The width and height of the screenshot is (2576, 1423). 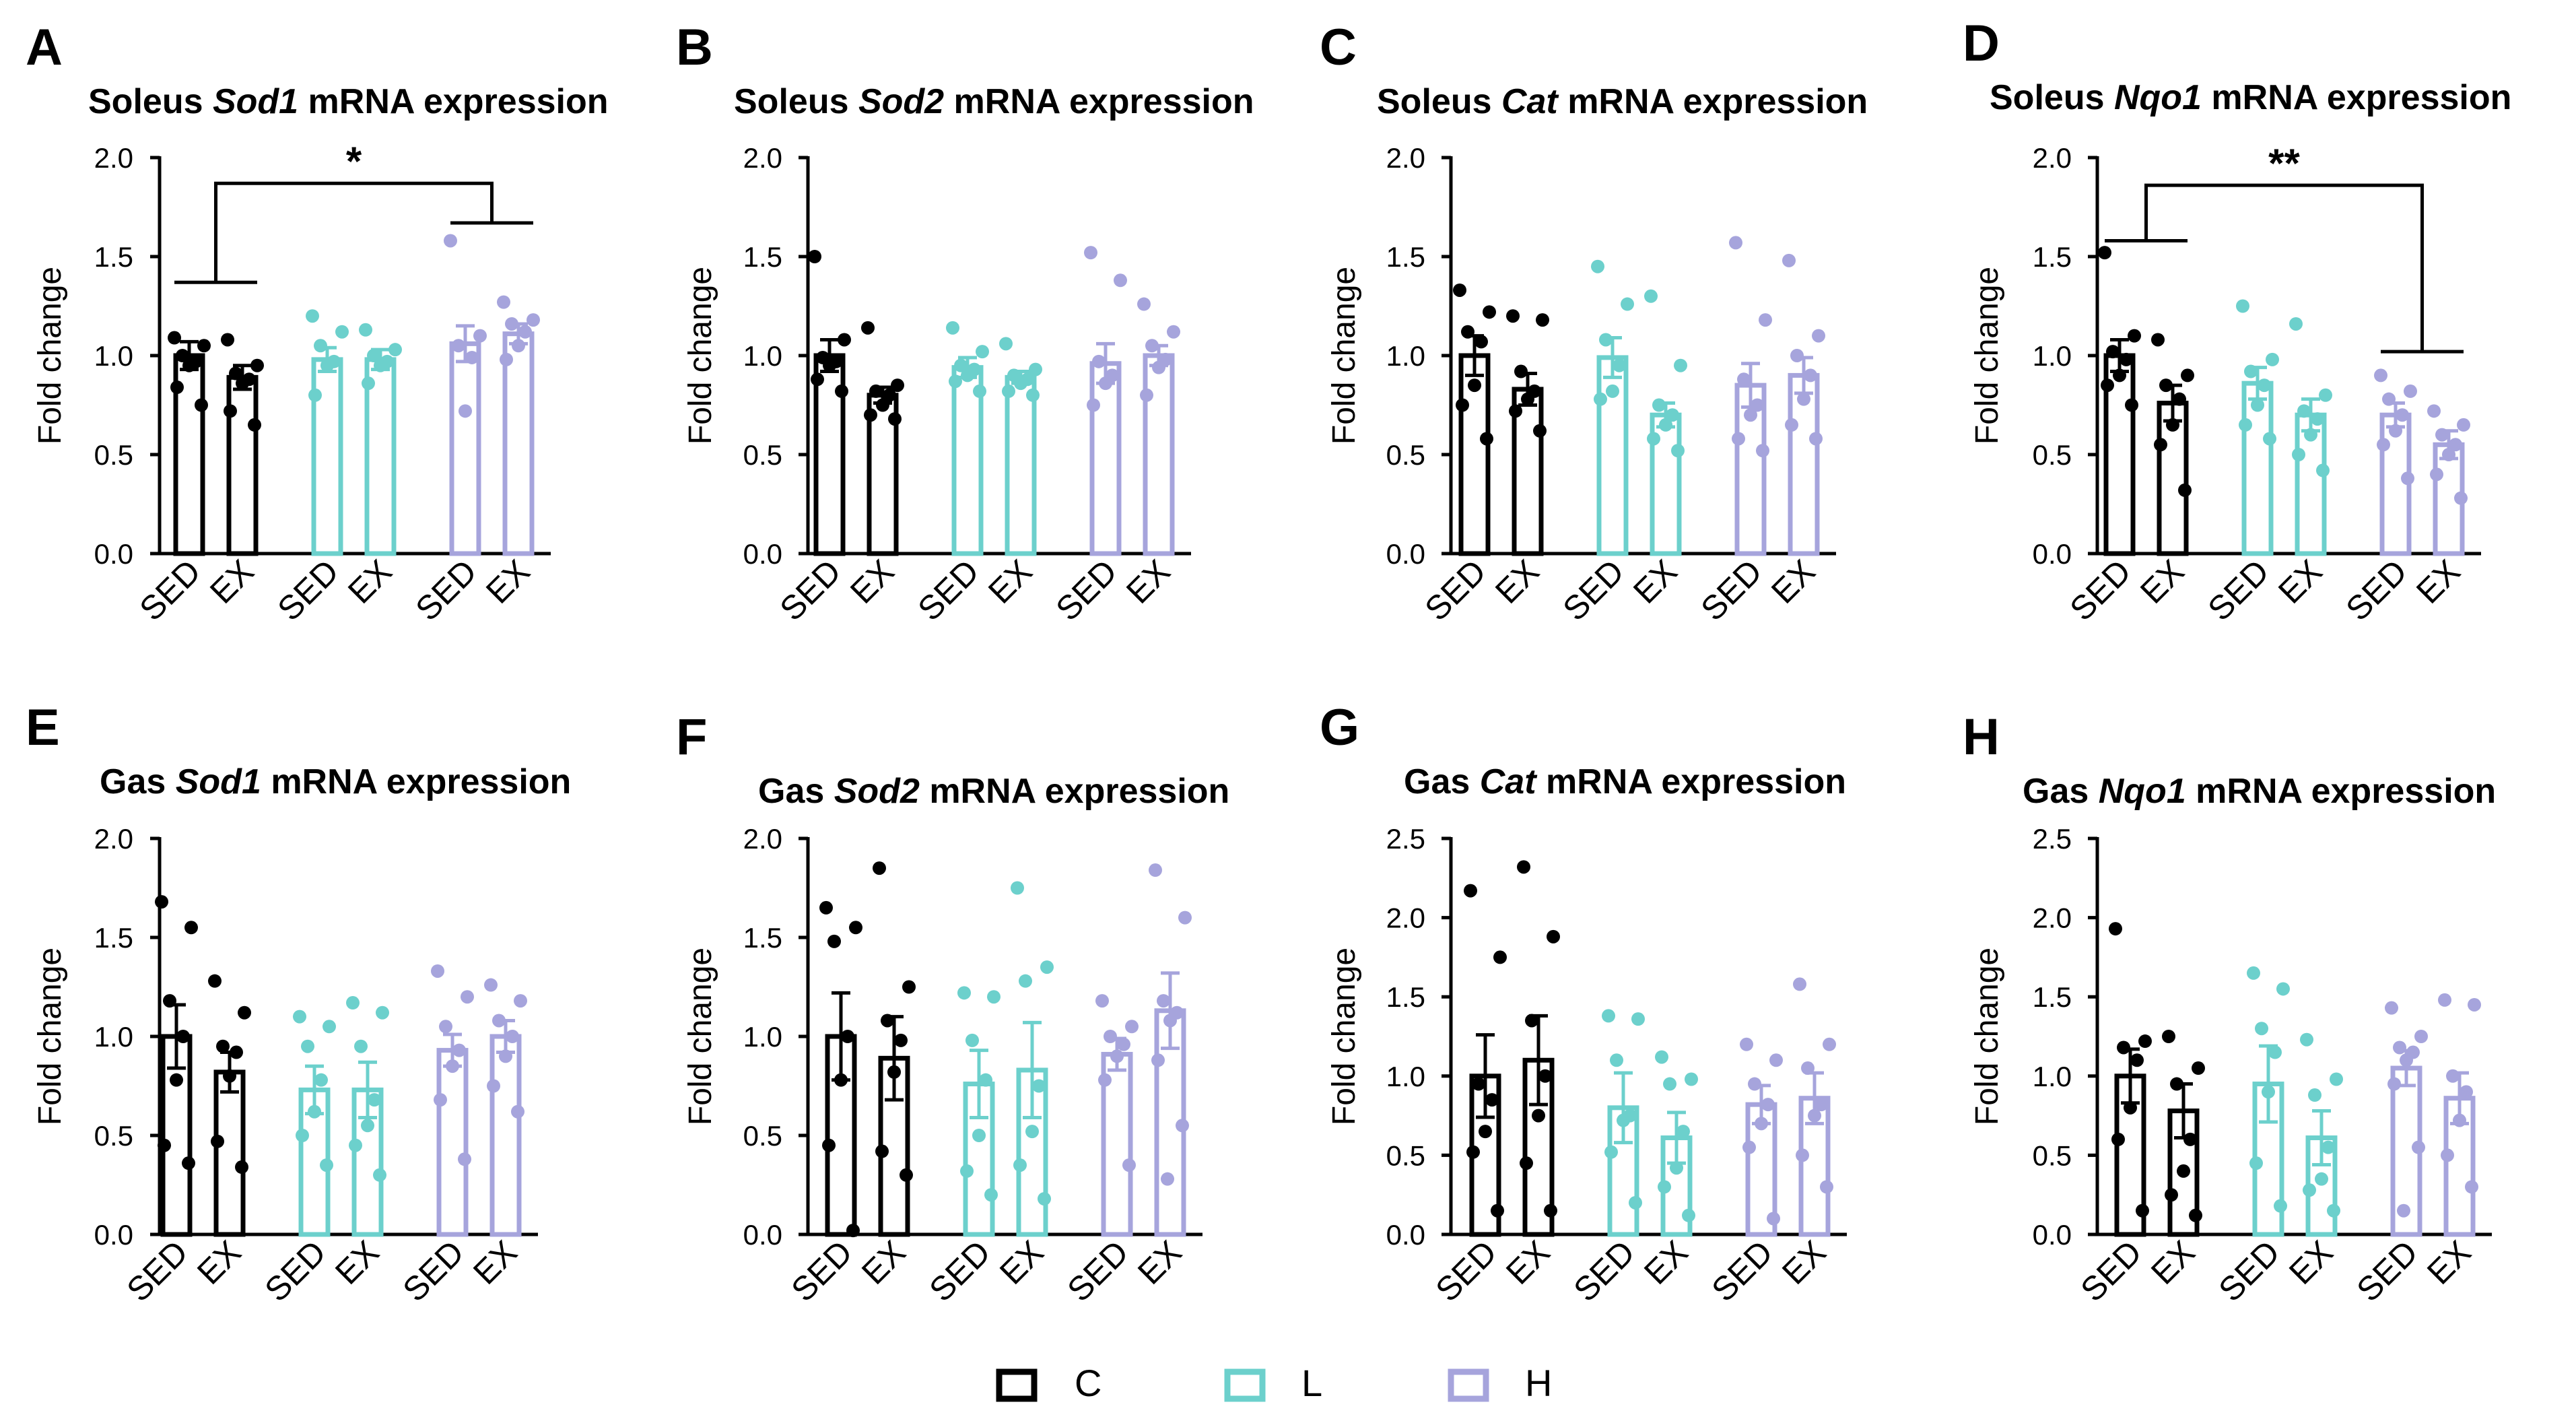 I want to click on legend-swatch-h, so click(x=1468, y=1385).